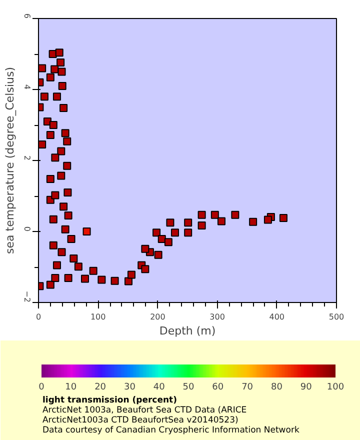  Describe the element at coordinates (171, 431) in the screenshot. I see `text: Data courtesy of Canadian Cryospheric Information Network` at that location.